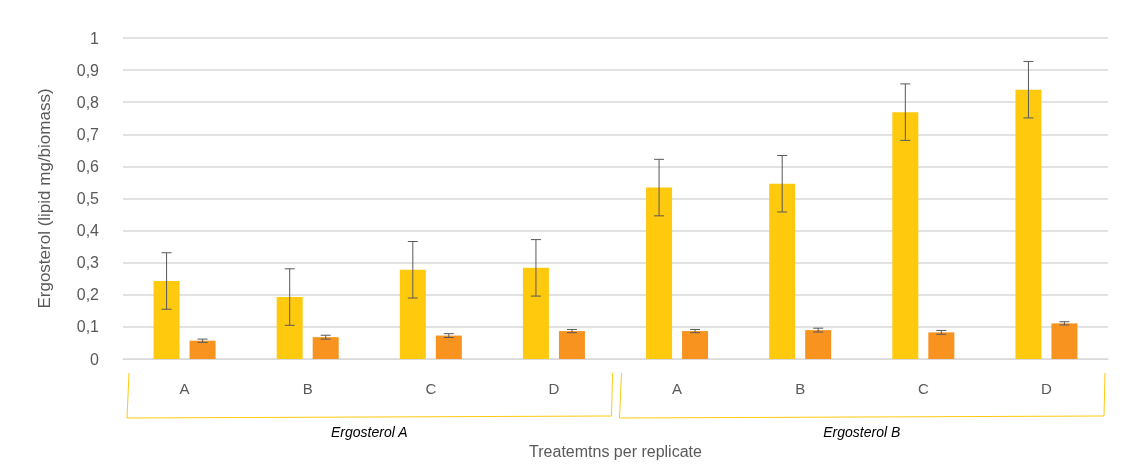 Image resolution: width=1146 pixels, height=472 pixels. What do you see at coordinates (44, 198) in the screenshot?
I see `y-axis-title: Ergosterol (lipid mg/biomass)` at bounding box center [44, 198].